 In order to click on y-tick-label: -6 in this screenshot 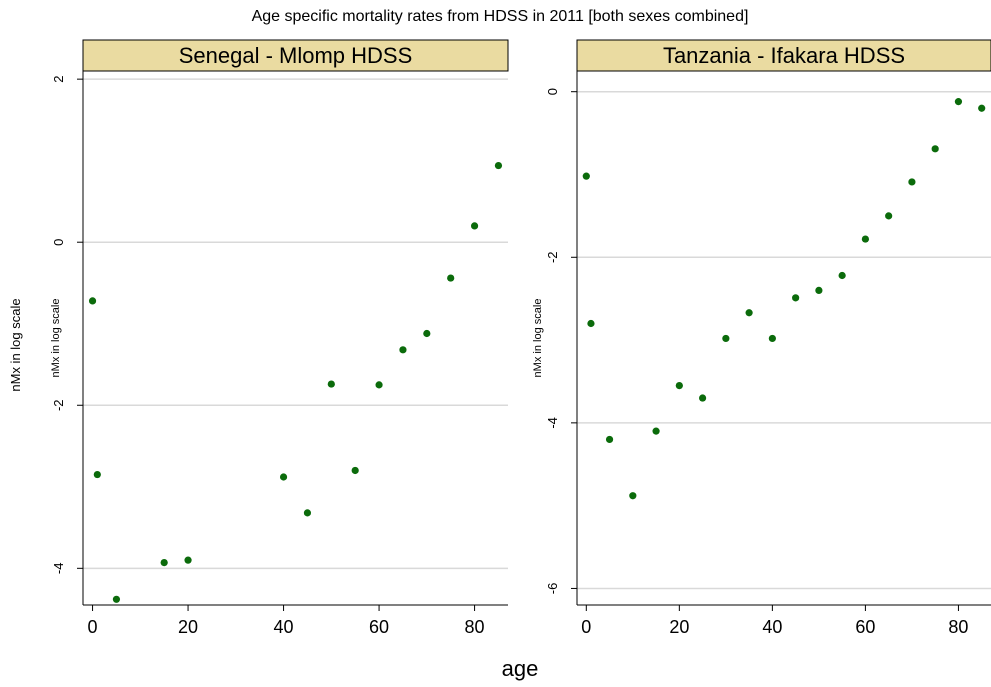, I will do `click(552, 589)`.